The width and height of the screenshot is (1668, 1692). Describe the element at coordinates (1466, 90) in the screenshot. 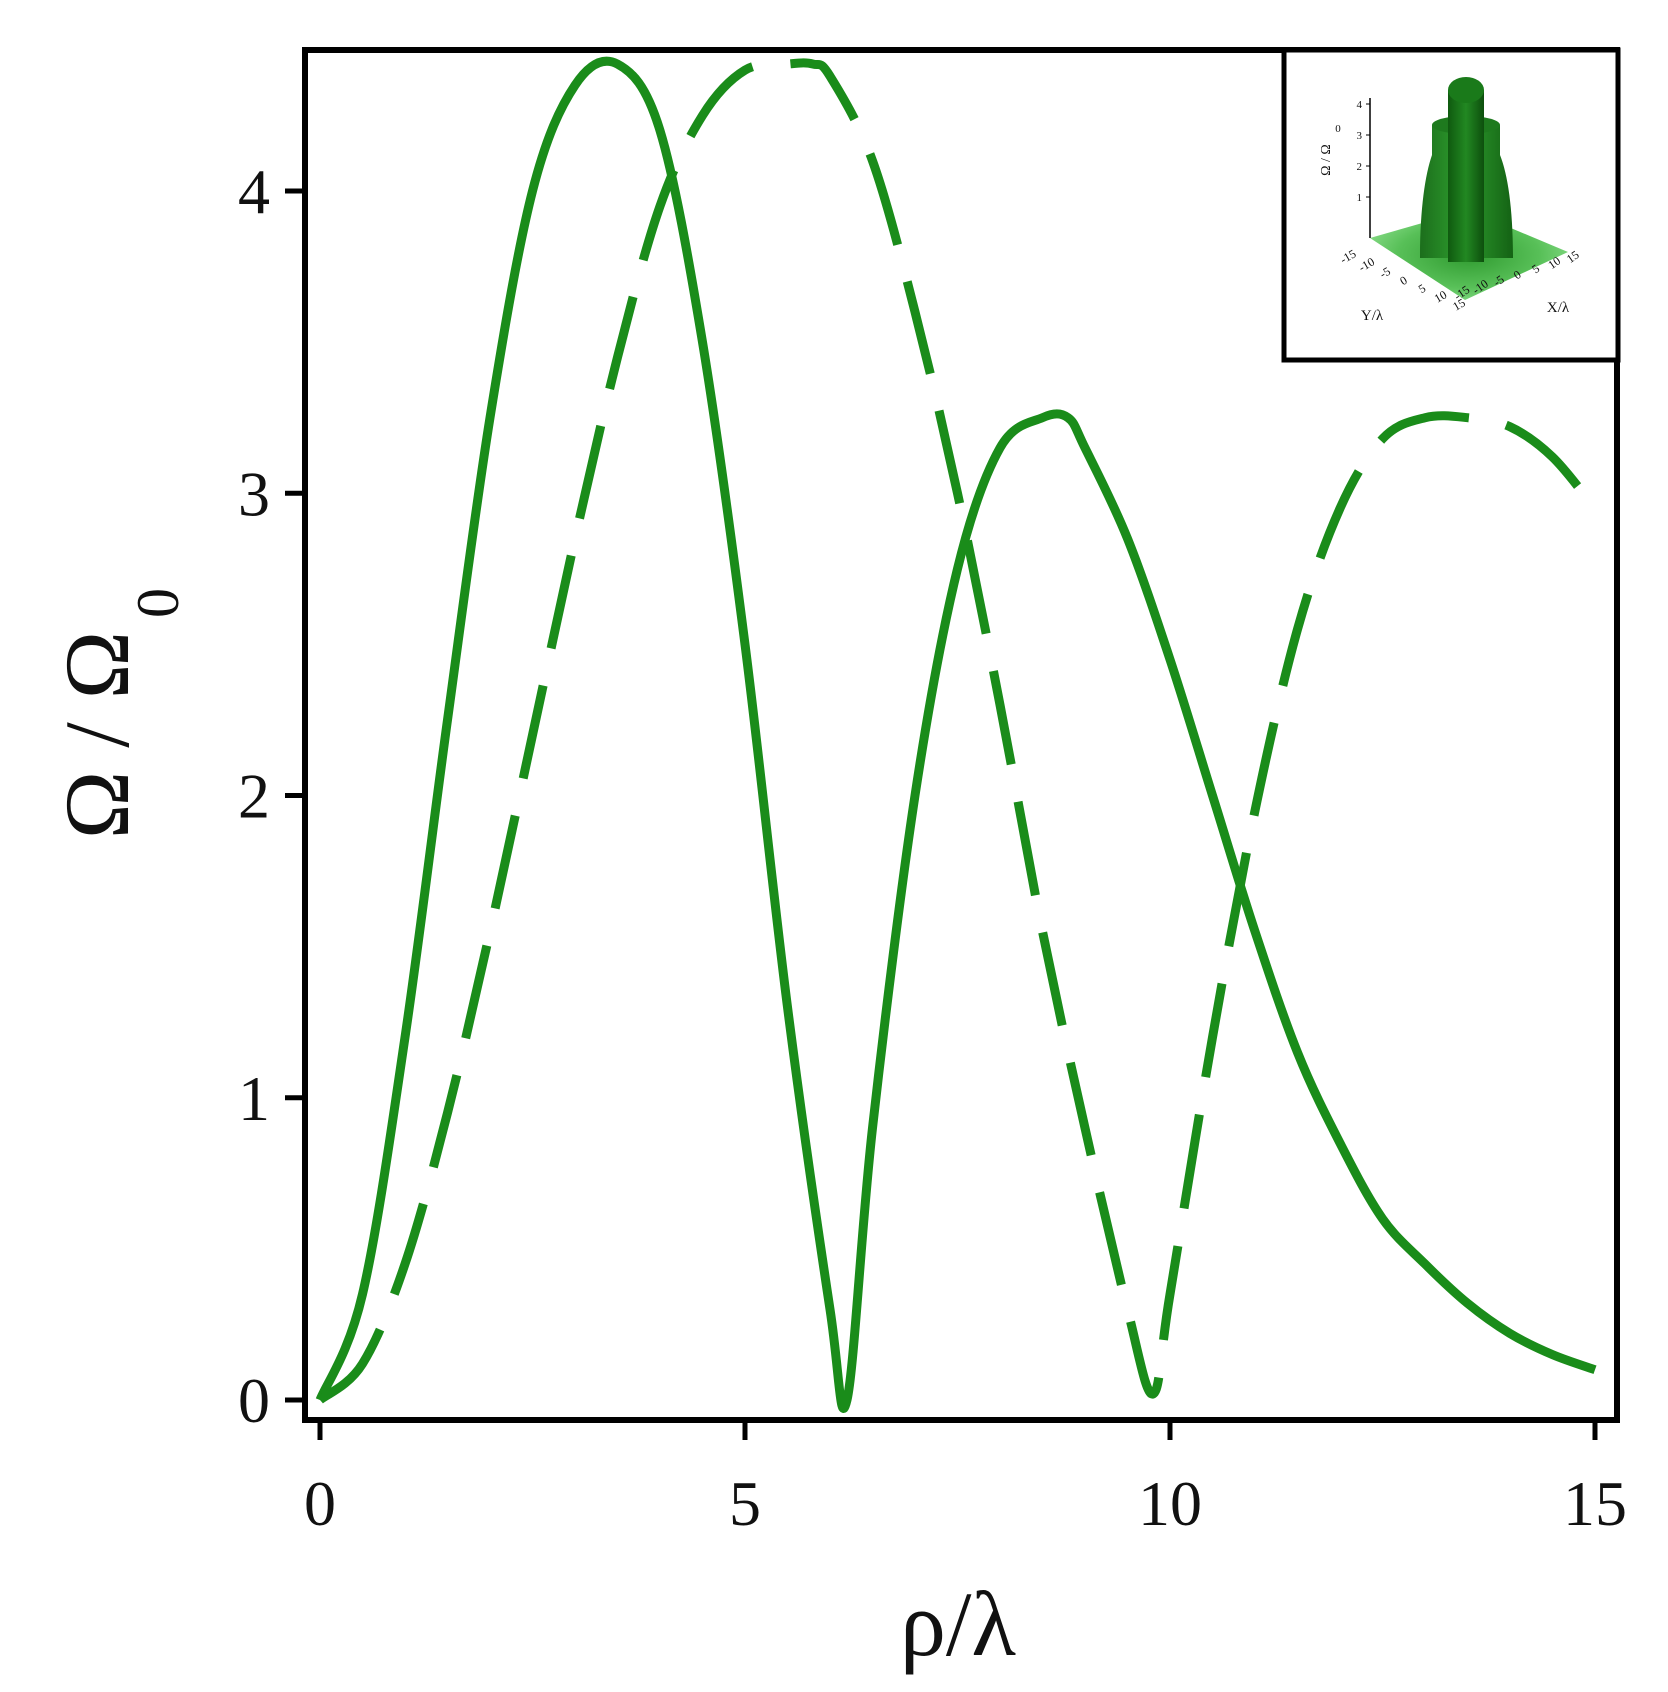

I see `inset-central-core-top` at that location.